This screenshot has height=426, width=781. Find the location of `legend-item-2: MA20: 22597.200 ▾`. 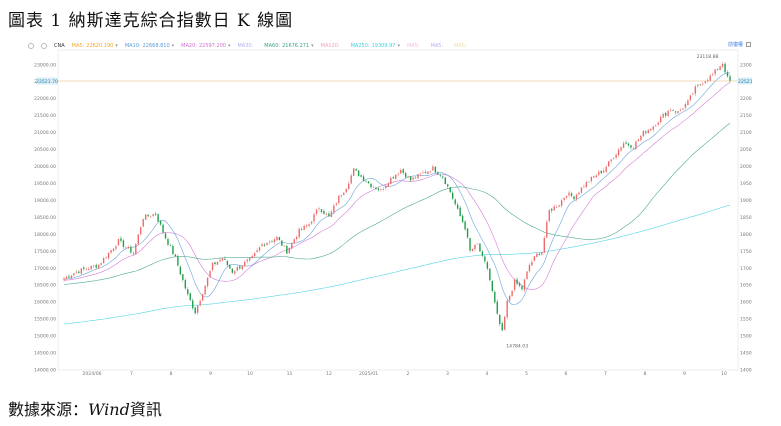

legend-item-2: MA20: 22597.200 ▾ is located at coordinates (205, 46).